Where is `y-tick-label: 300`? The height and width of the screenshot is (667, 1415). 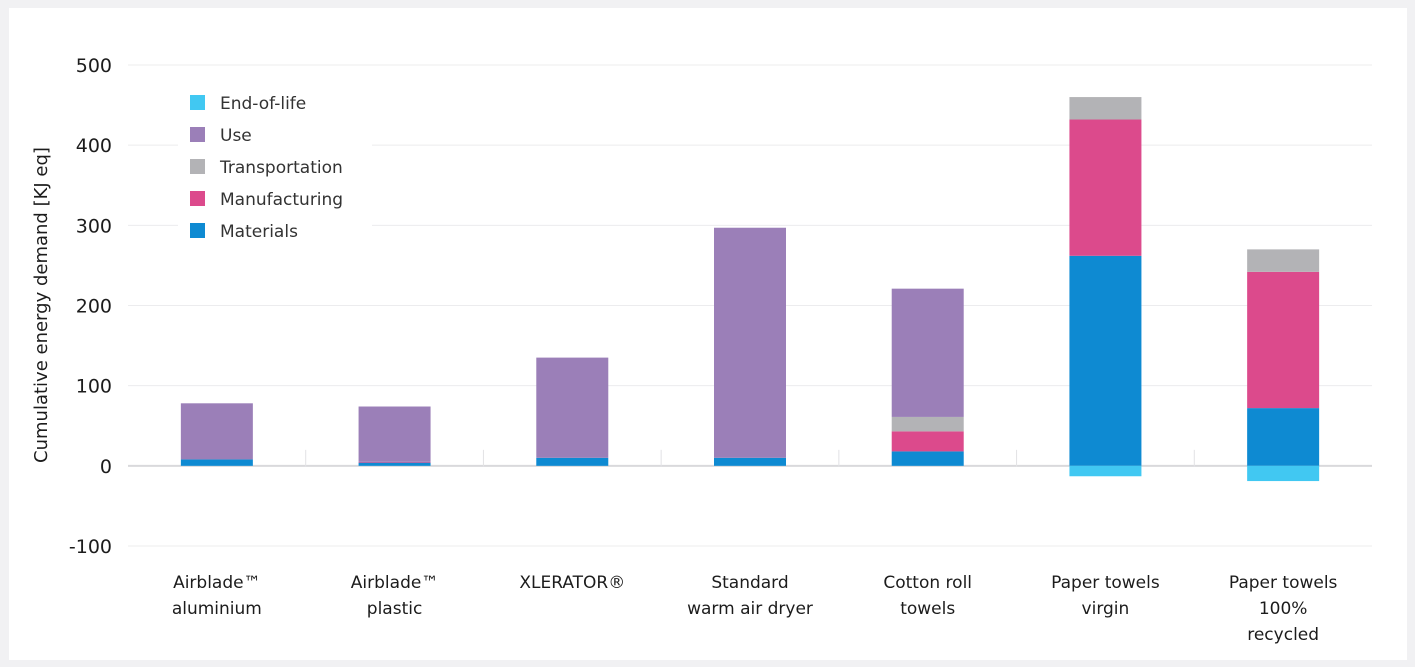
y-tick-label: 300 is located at coordinates (94, 226).